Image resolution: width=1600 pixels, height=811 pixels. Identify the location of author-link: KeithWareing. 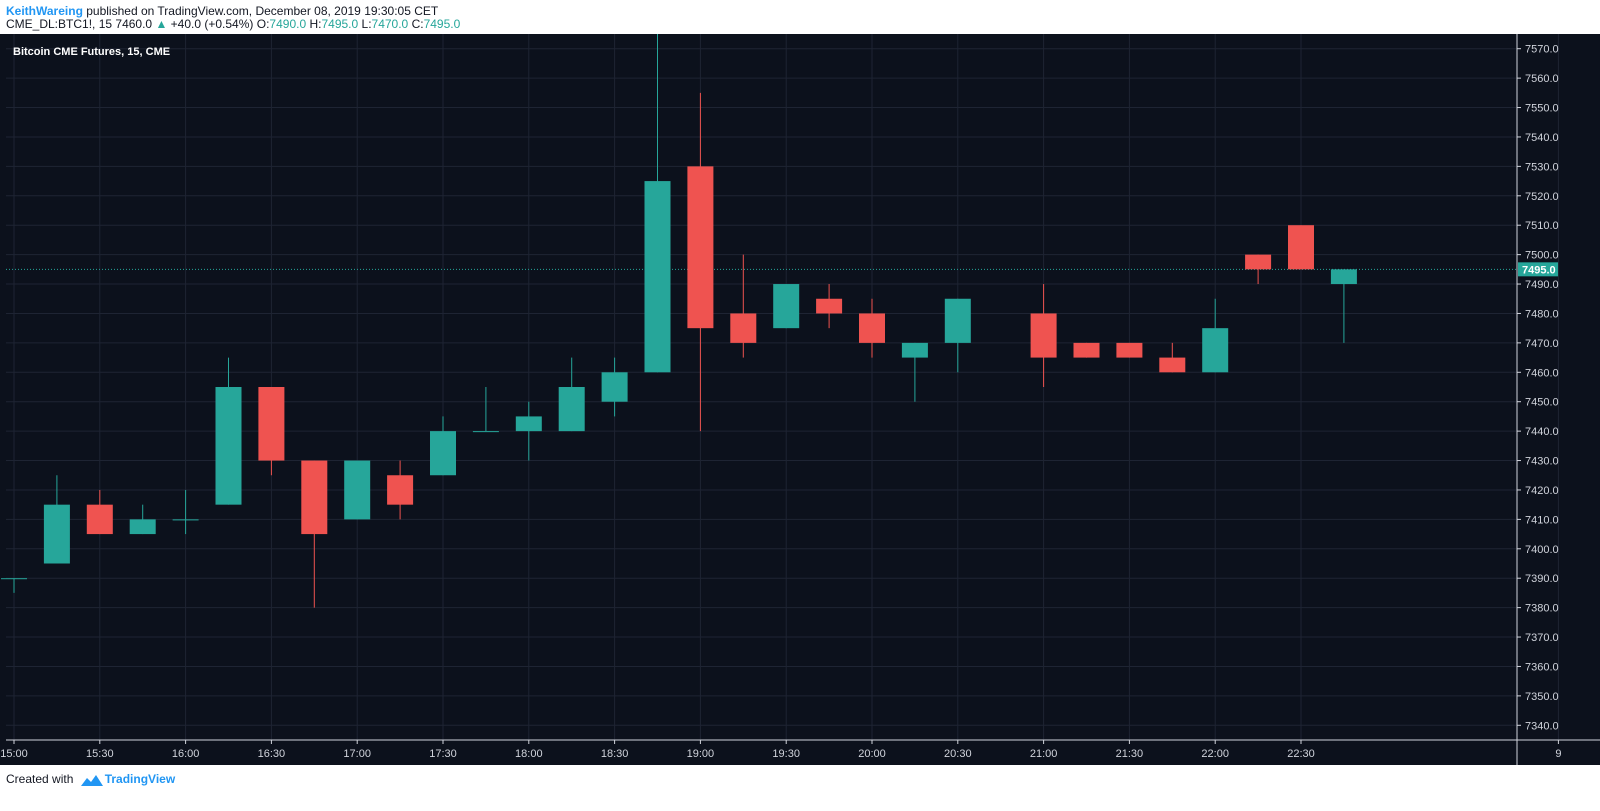
(44, 11).